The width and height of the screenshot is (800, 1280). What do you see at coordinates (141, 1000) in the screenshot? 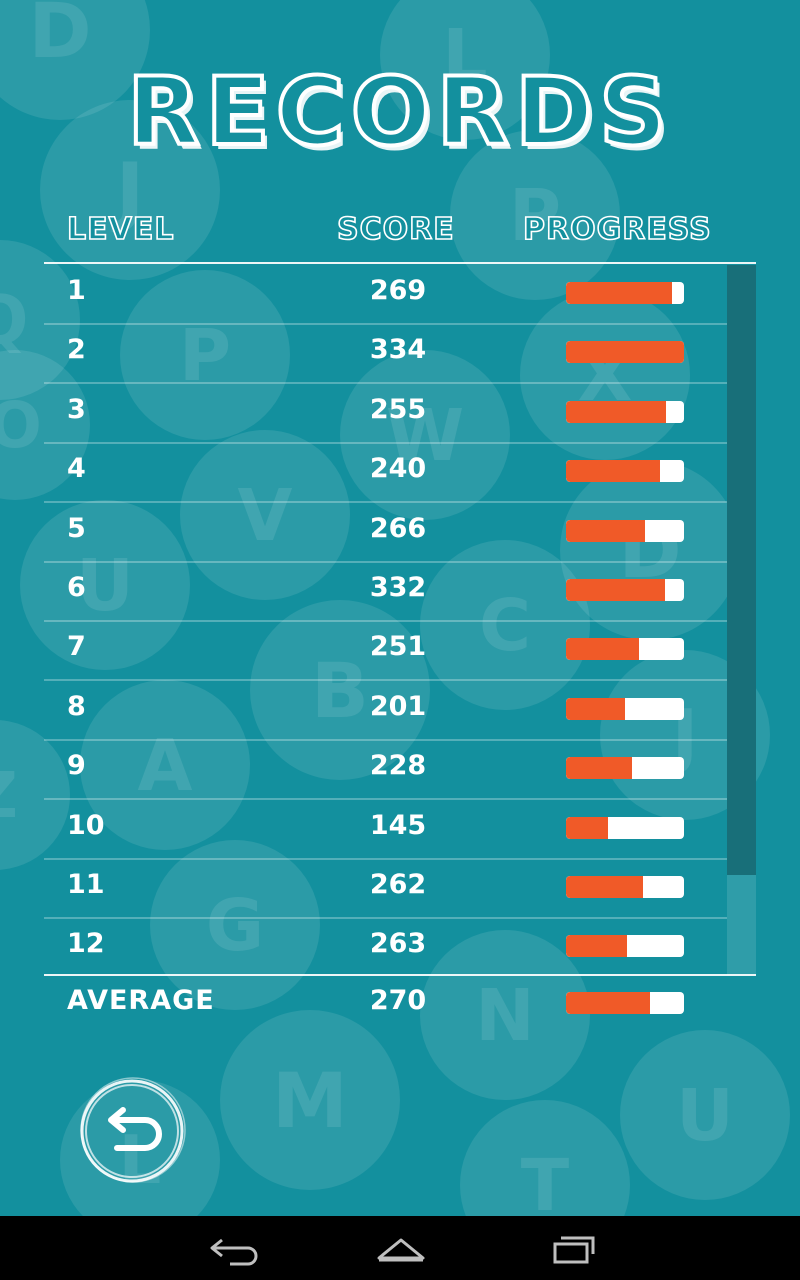
I see `average-label: AVERAGE` at bounding box center [141, 1000].